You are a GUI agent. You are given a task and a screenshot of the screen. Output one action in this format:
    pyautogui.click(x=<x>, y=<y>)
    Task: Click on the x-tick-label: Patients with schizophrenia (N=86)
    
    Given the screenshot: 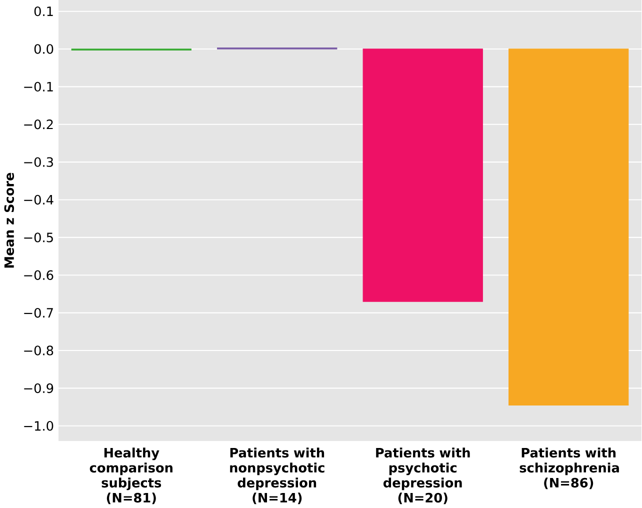 What is the action you would take?
    pyautogui.click(x=569, y=468)
    